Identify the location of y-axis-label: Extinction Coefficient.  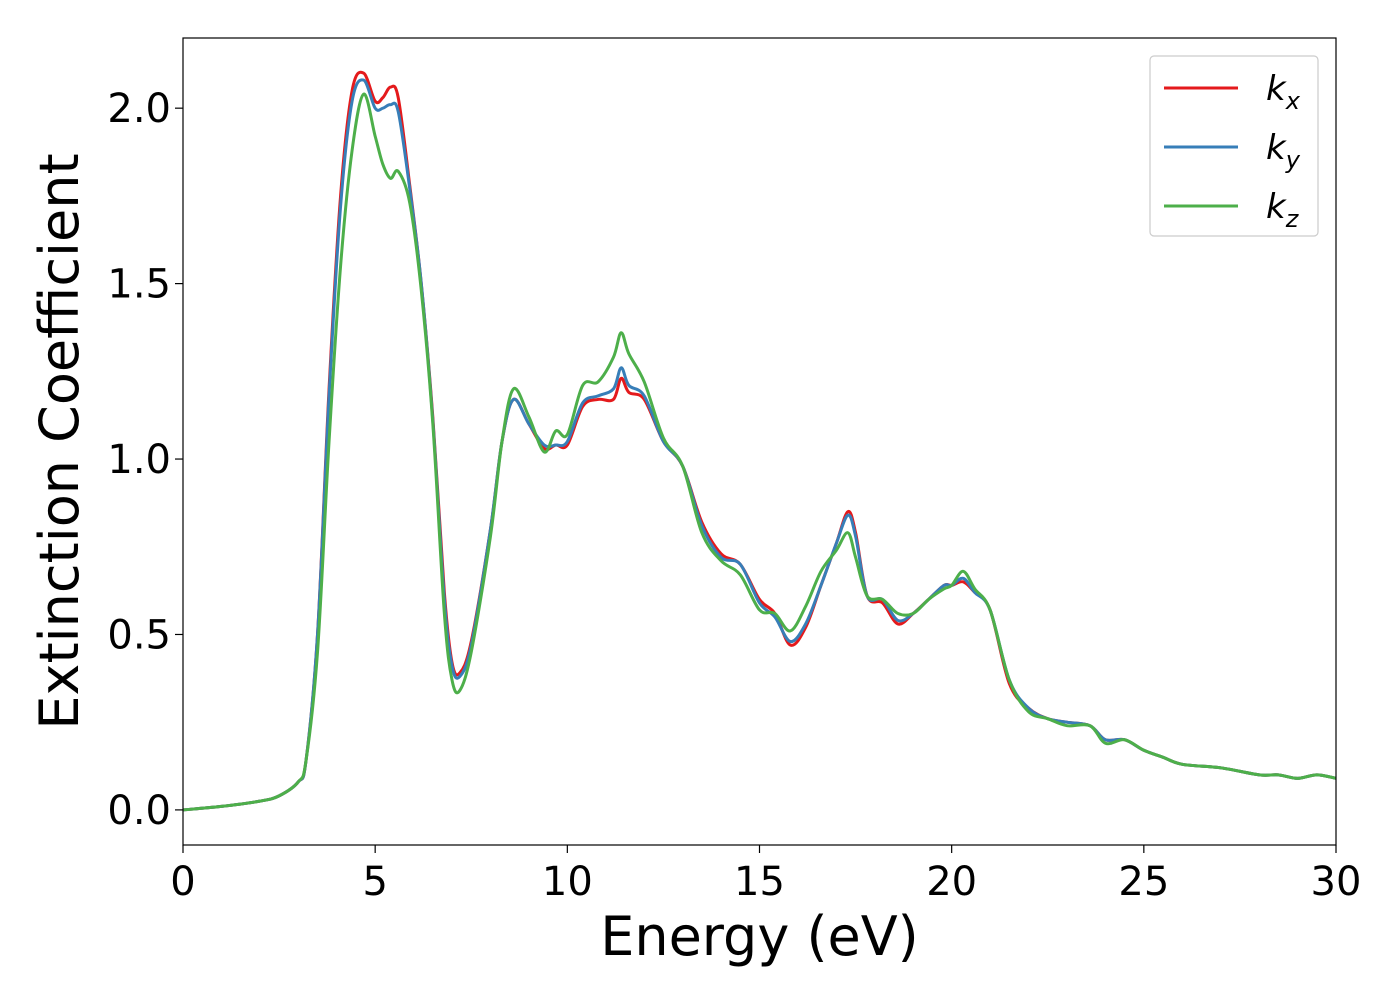
(59, 441).